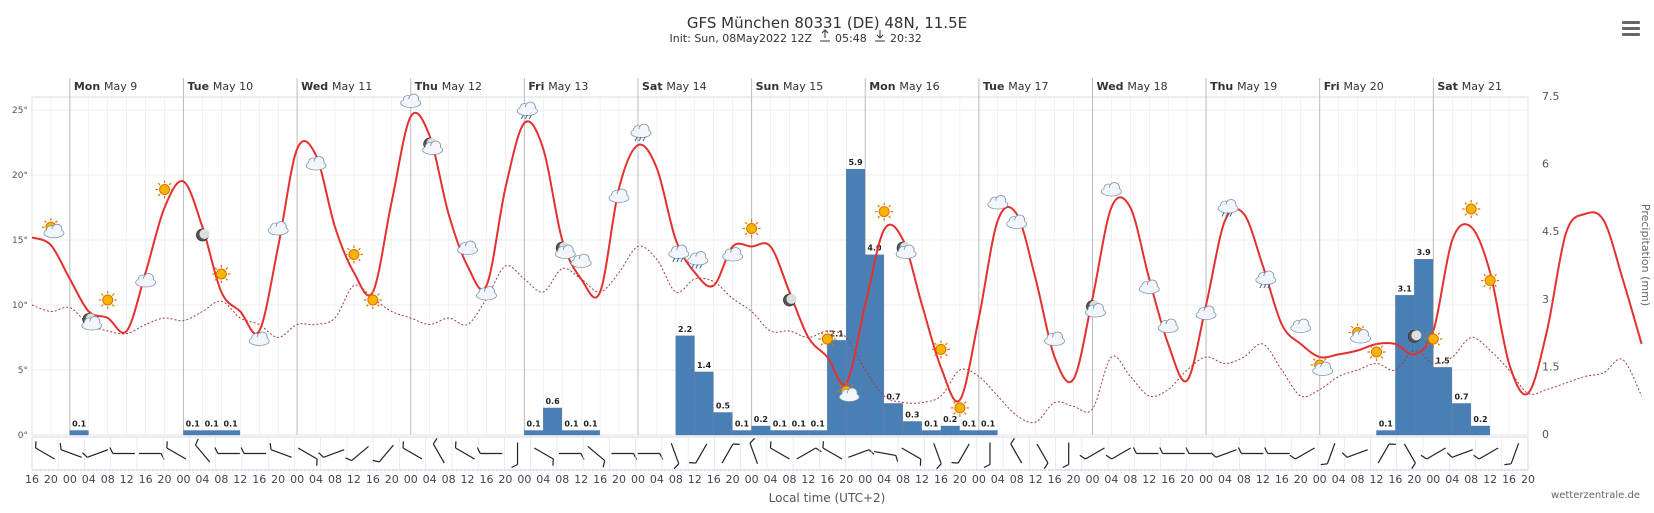  Describe the element at coordinates (1551, 96) in the screenshot. I see `y-tick-right: 7.5` at that location.